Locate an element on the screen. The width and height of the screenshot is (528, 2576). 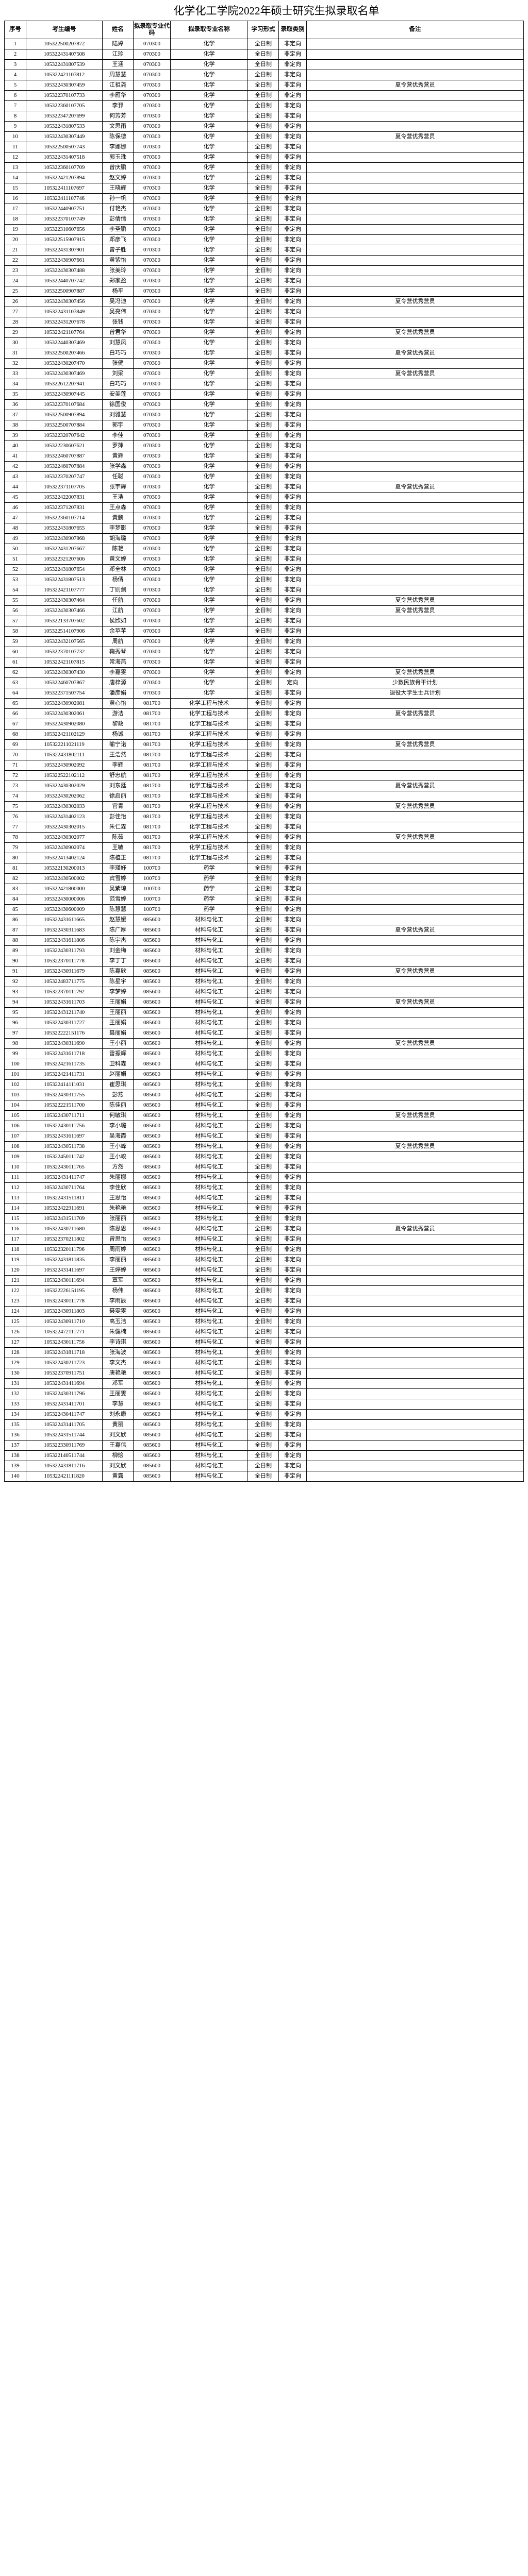
table-row: 135 105322431411705 黄丽 085600 材料与化工 全日制 非定向 is located at coordinates (264, 1424).